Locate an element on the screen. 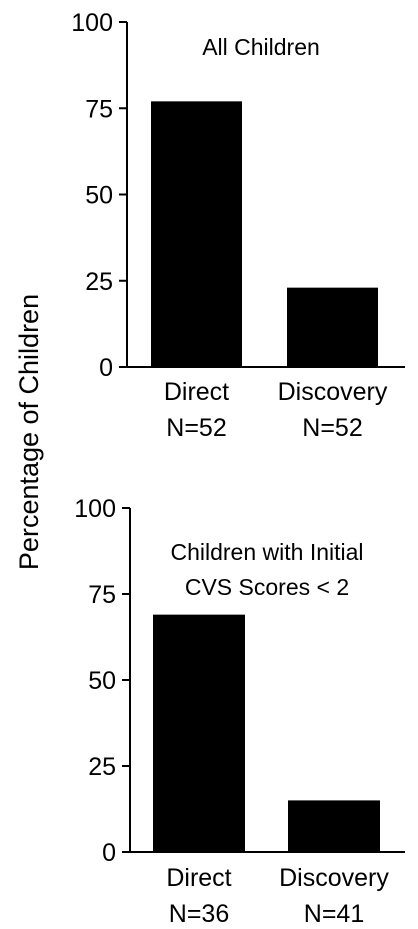 Image resolution: width=418 pixels, height=929 pixels. chart-title-line-2: CVS Scores < 2 is located at coordinates (267, 587).